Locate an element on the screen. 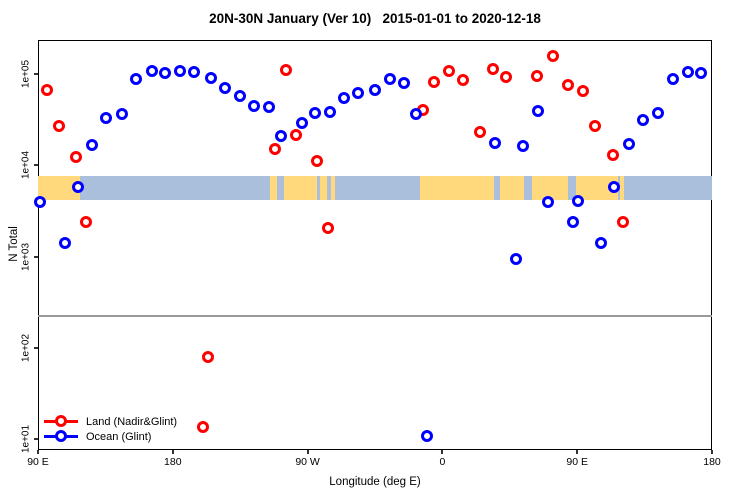  y-axis-tick-label: 1e+04 is located at coordinates (26, 165).